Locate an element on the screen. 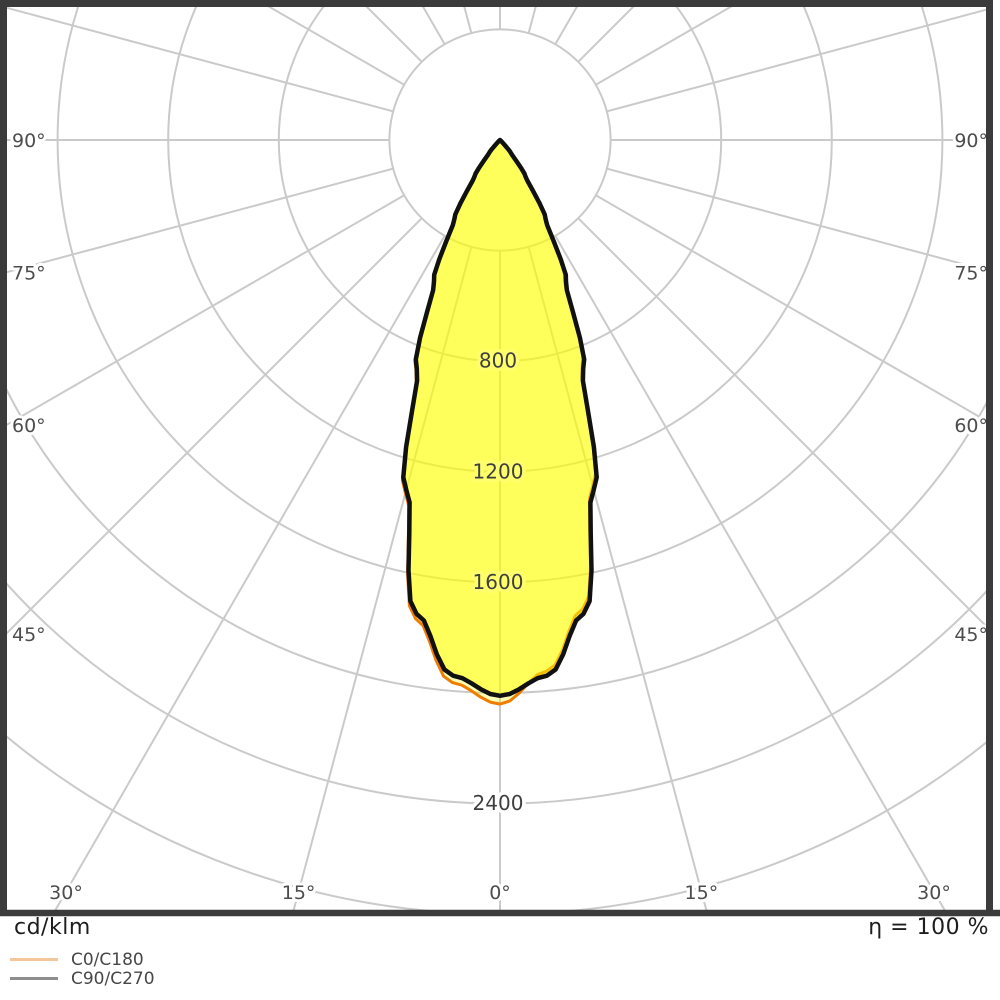  angle-label-left: 45° is located at coordinates (29, 635).